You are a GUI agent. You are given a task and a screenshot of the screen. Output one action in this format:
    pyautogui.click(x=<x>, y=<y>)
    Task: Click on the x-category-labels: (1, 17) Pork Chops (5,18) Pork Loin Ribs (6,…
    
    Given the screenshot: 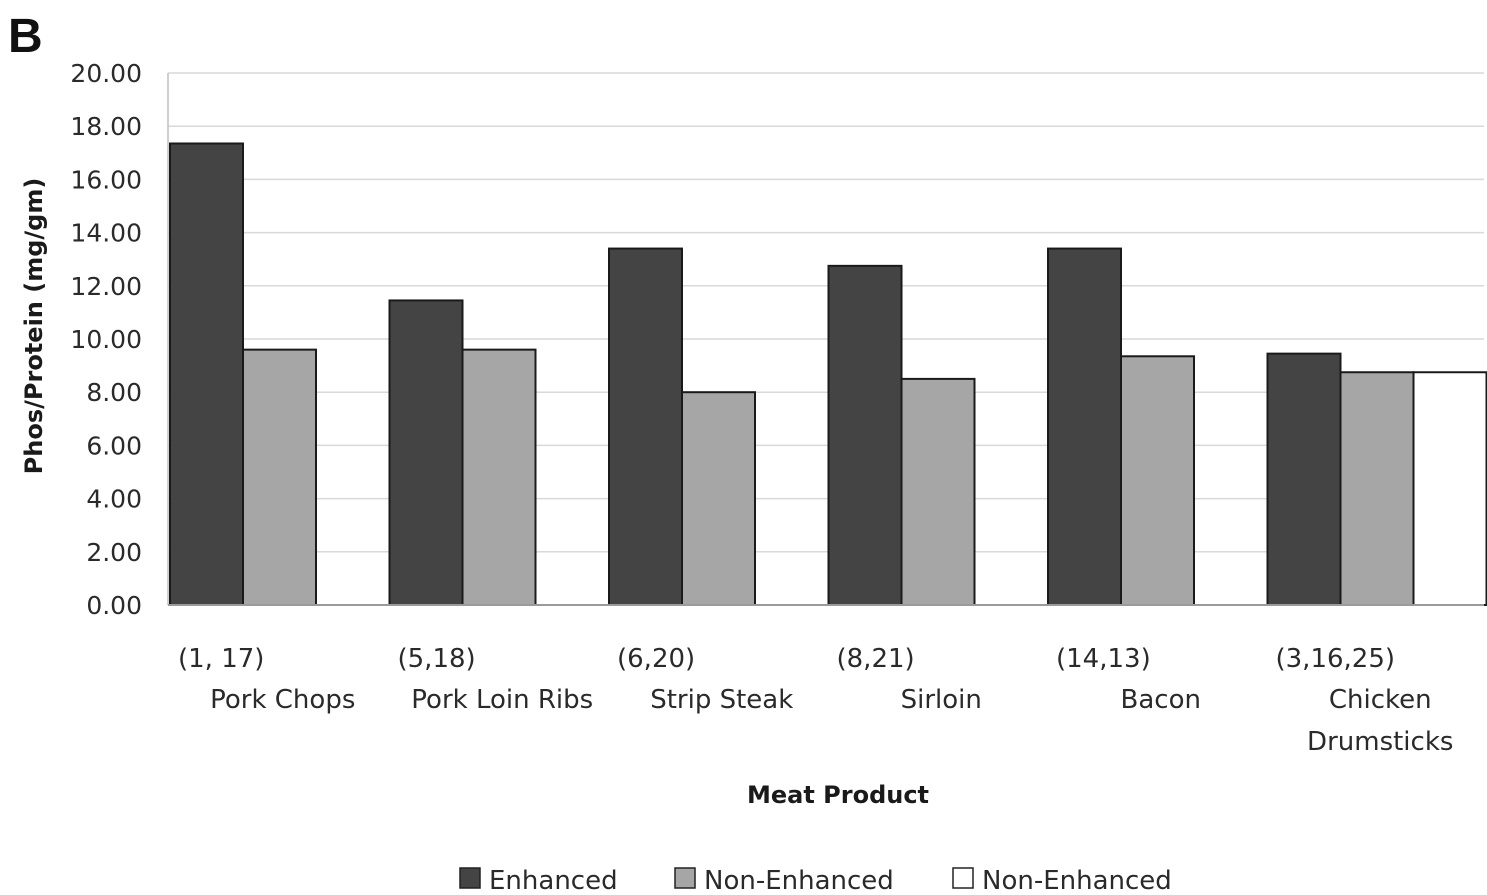 What is the action you would take?
    pyautogui.click(x=815, y=700)
    